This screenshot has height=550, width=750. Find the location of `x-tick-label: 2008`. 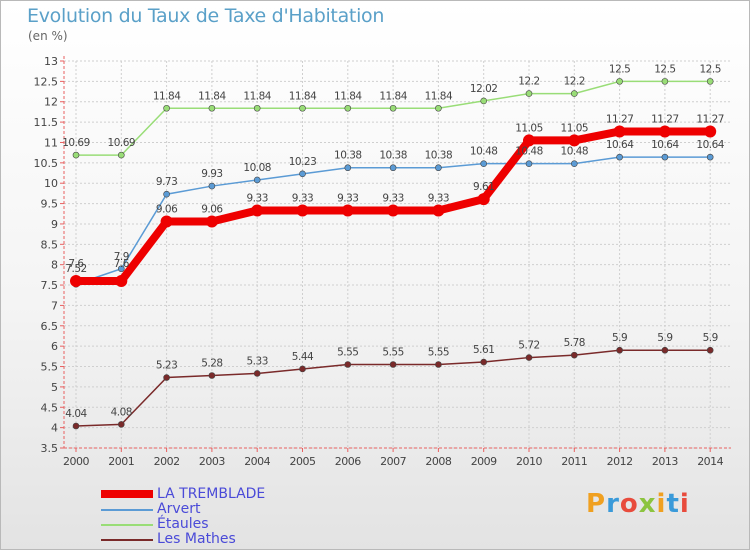

x-tick-label: 2008 is located at coordinates (438, 461).